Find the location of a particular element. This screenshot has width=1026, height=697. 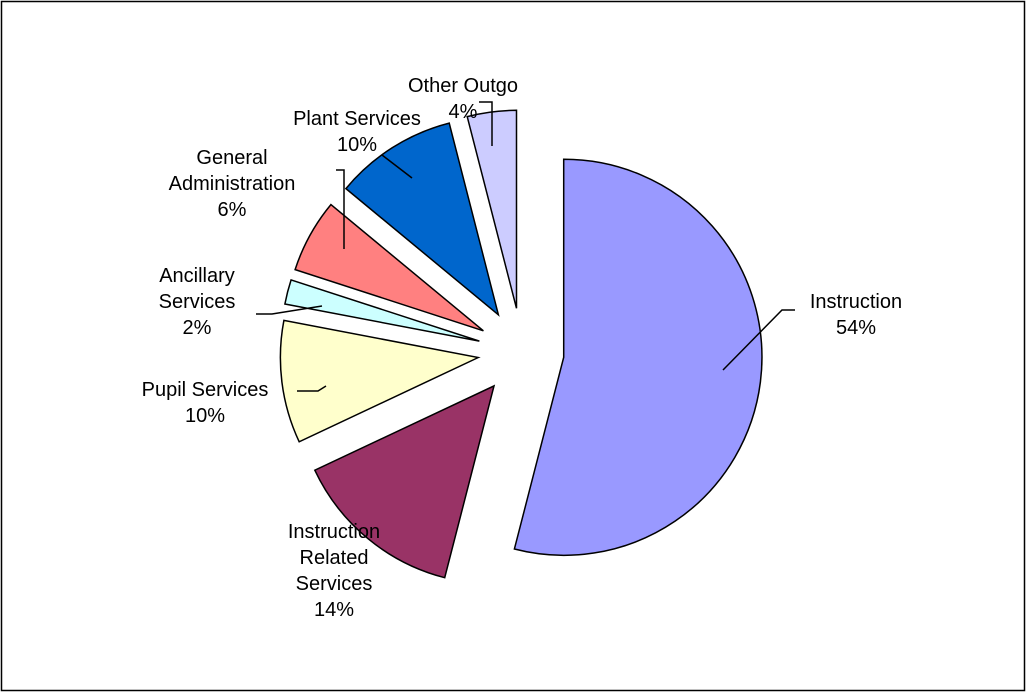

pie-slice-instruction-related-services is located at coordinates (404, 481).